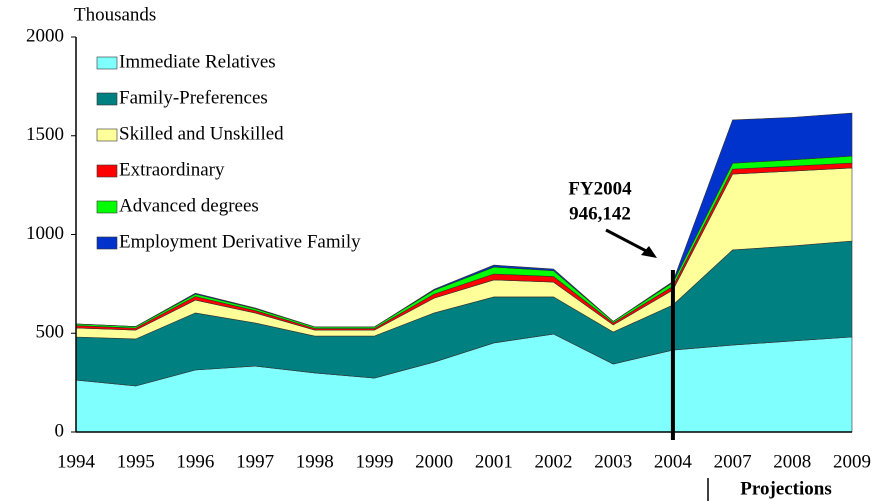  Describe the element at coordinates (733, 461) in the screenshot. I see `x-tick-label: 2007` at that location.